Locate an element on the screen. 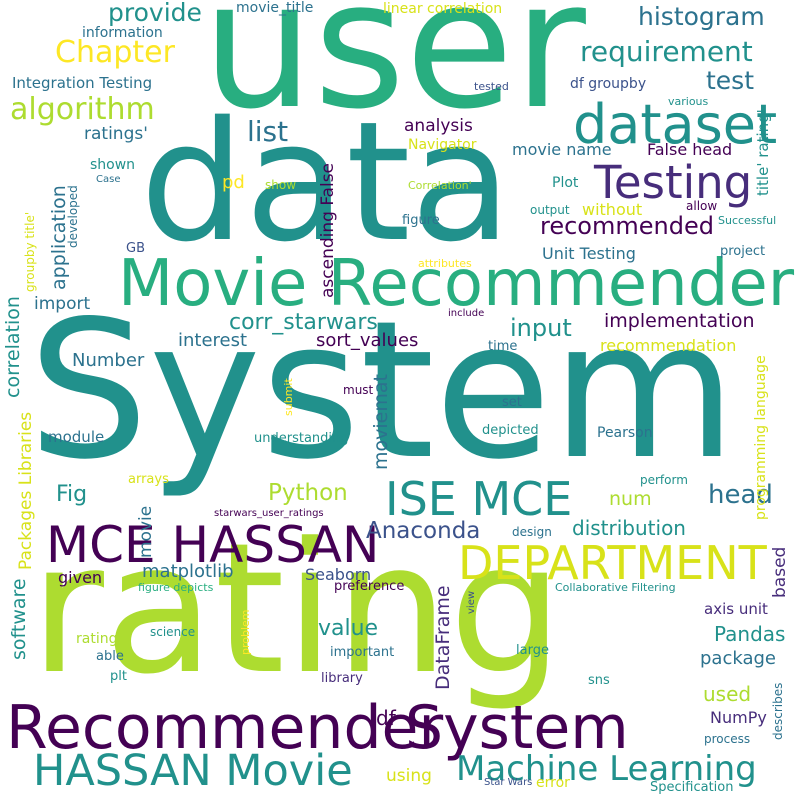 Image resolution: width=800 pixels, height=800 pixels. word-numpy: NumPy is located at coordinates (738, 717).